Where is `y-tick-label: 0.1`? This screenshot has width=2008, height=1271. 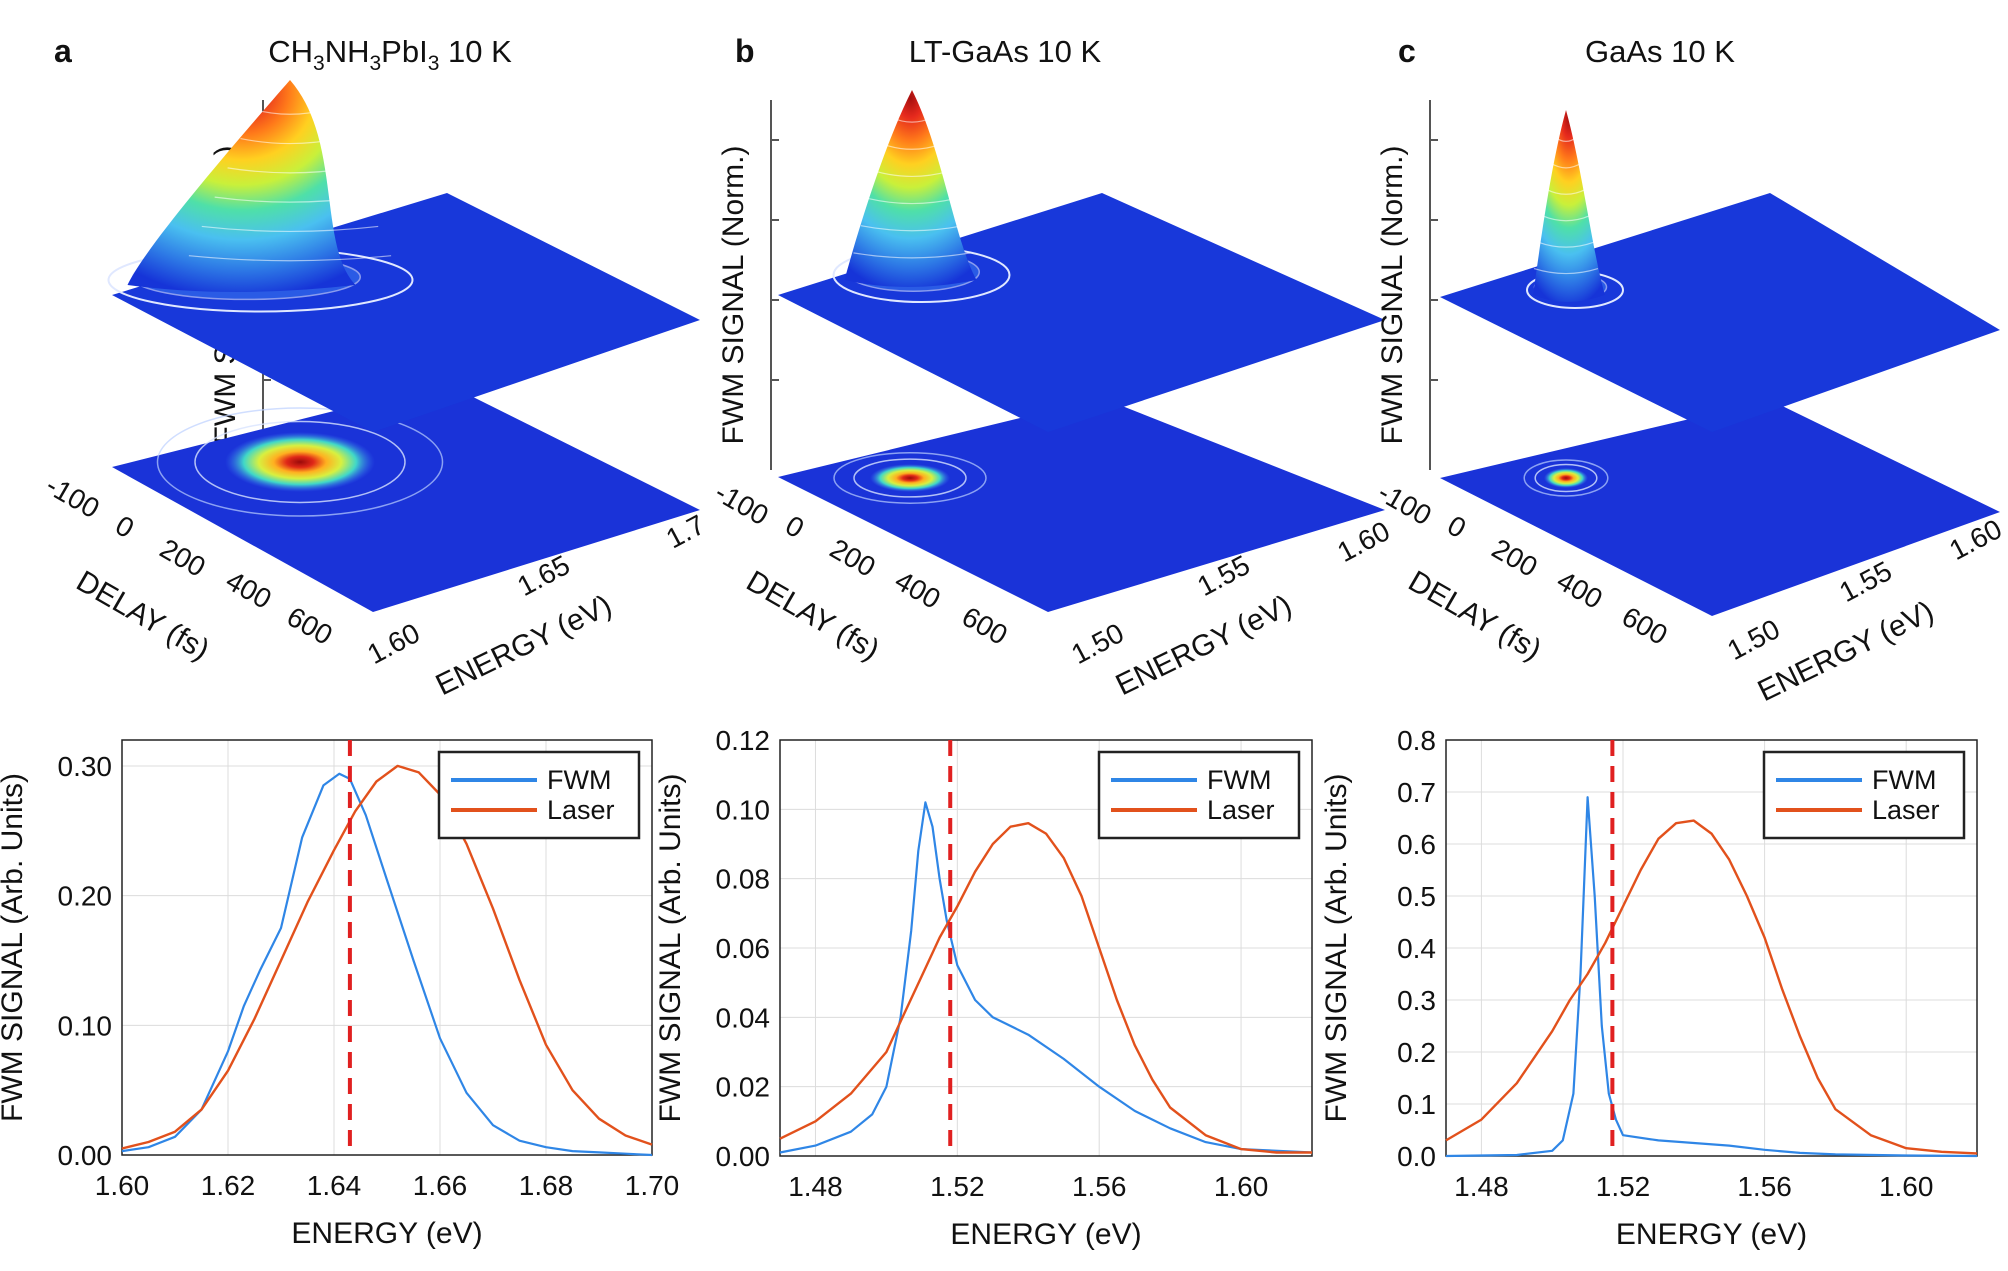
y-tick-label: 0.1 is located at coordinates (1416, 1104).